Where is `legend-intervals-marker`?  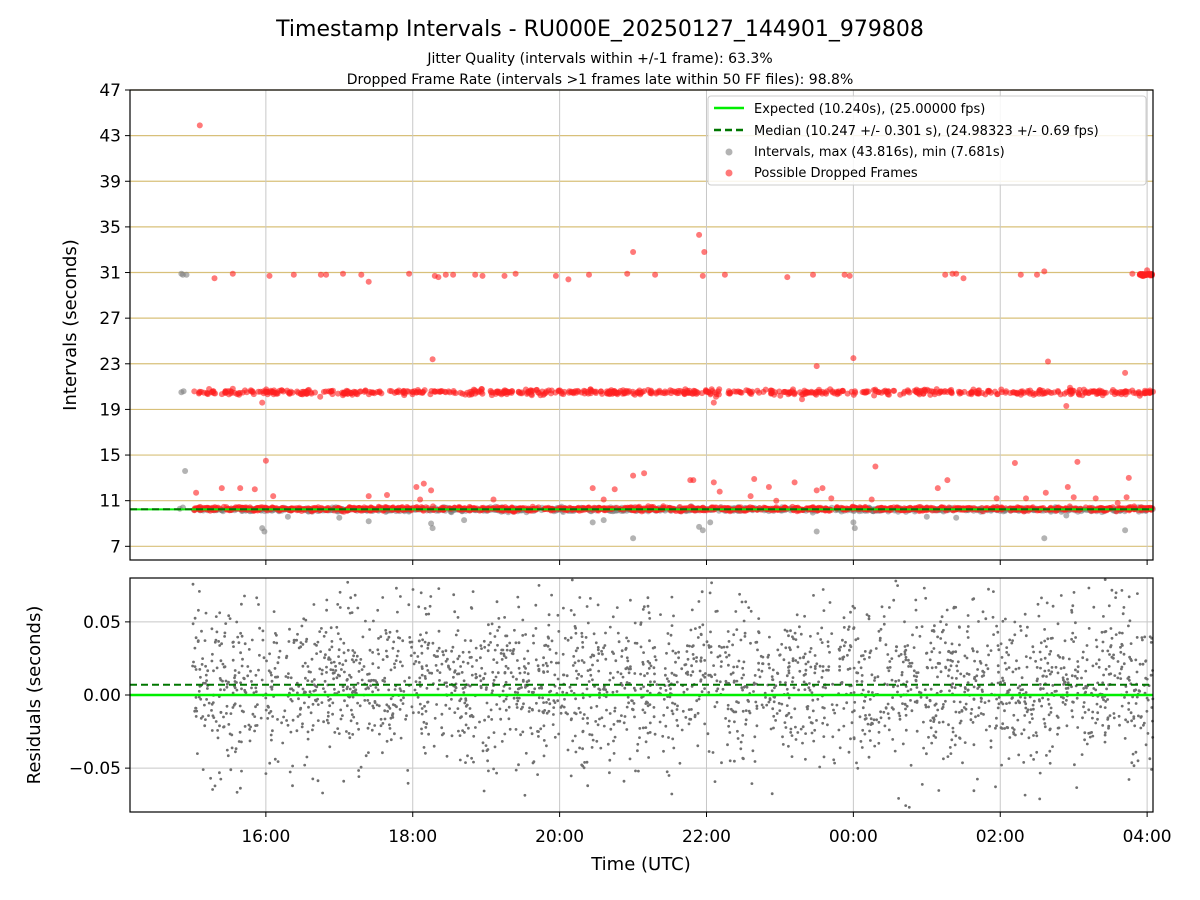
legend-intervals-marker is located at coordinates (729, 152).